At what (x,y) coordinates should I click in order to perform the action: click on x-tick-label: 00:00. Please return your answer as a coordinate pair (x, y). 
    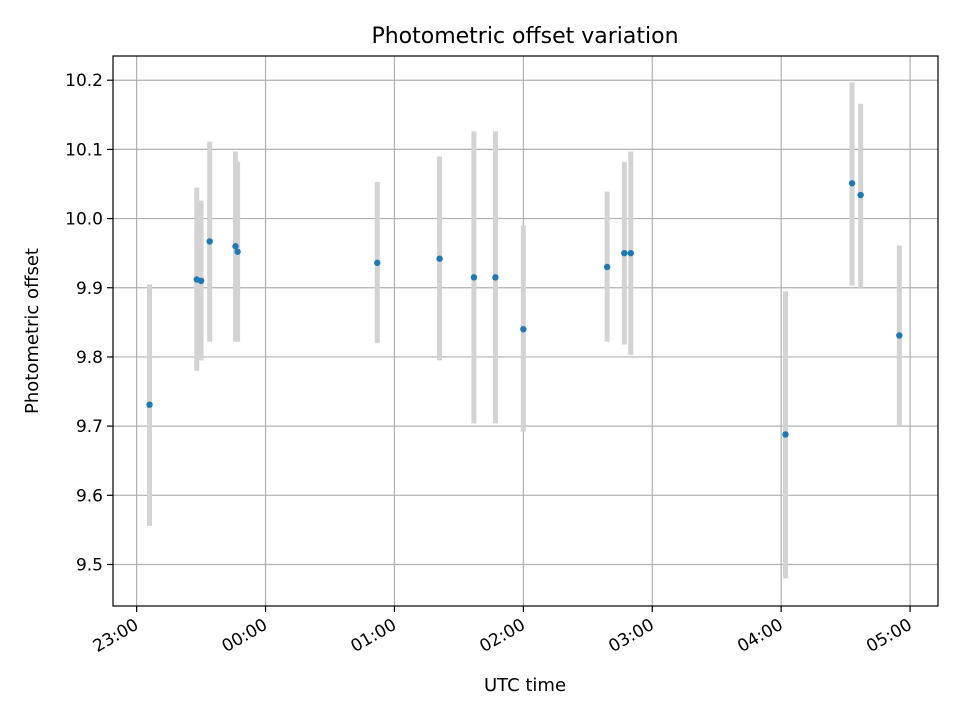
    Looking at the image, I should click on (245, 636).